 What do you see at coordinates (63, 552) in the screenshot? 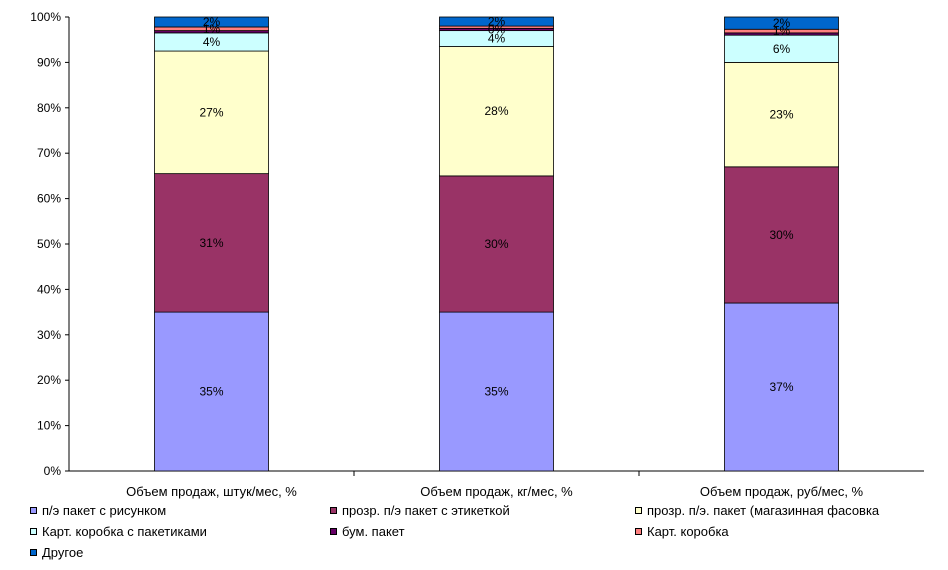
I see `legend-label: Другое` at bounding box center [63, 552].